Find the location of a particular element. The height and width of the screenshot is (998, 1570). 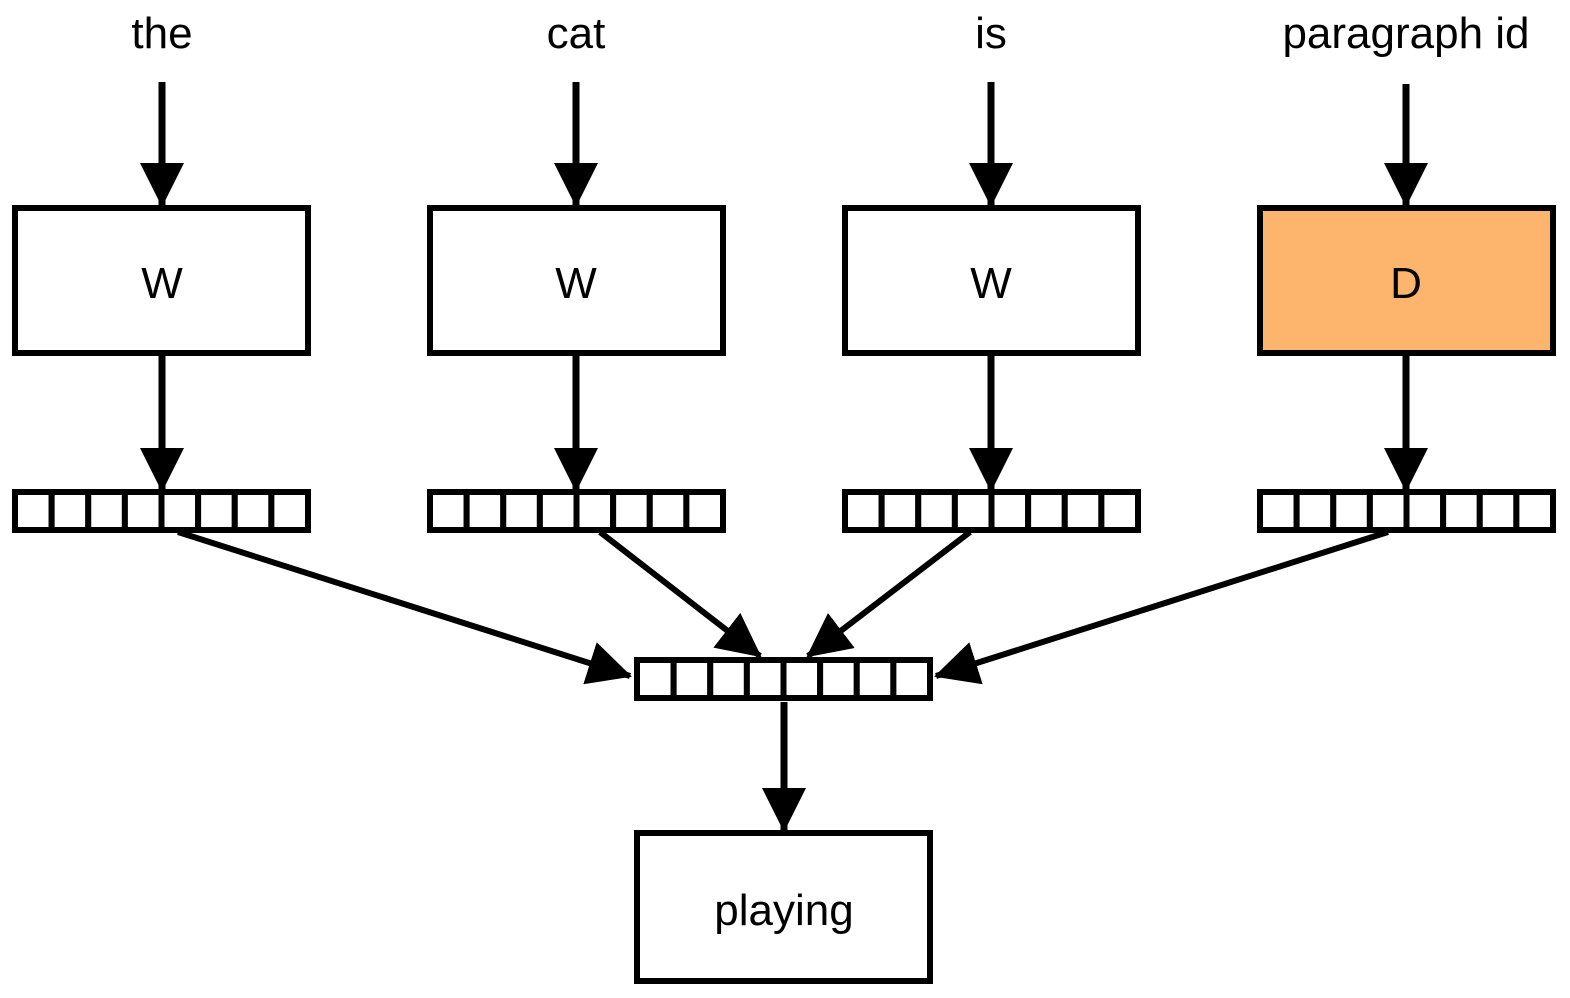

output-box is located at coordinates (783, 907).